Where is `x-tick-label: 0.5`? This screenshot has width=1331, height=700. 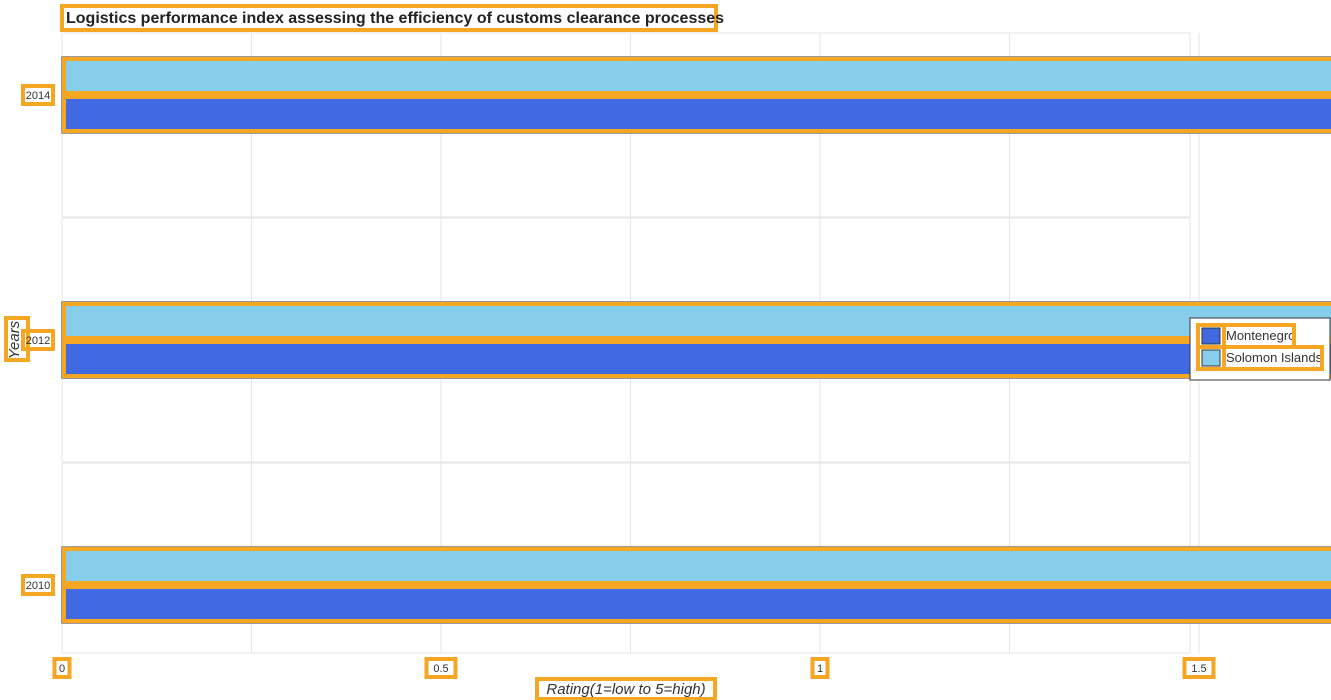 x-tick-label: 0.5 is located at coordinates (440, 669).